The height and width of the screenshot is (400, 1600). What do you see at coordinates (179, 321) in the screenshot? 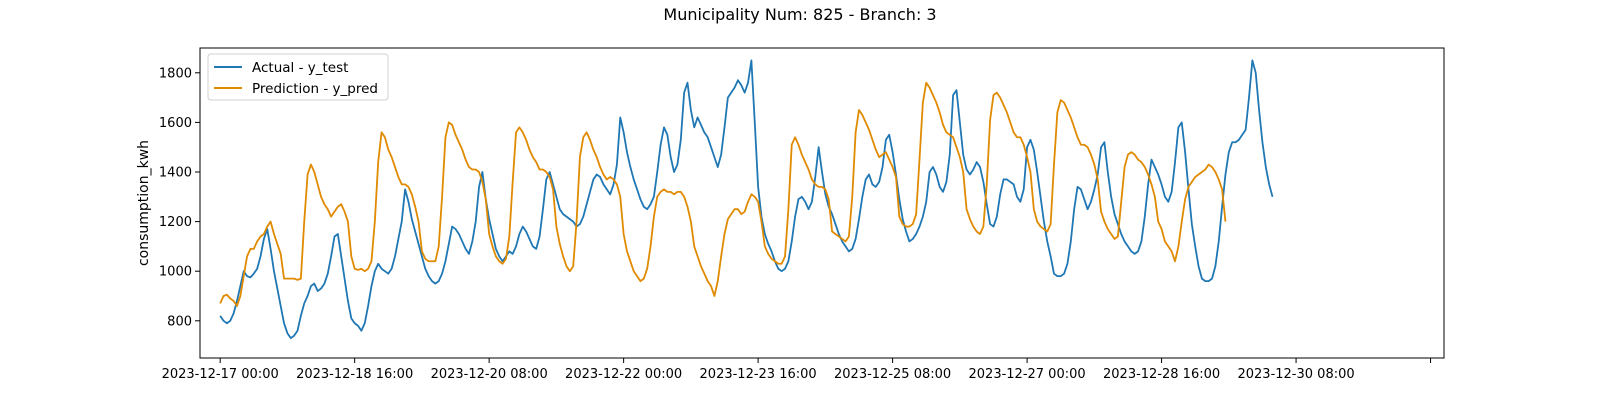
I see `y-tick-label: 800` at bounding box center [179, 321].